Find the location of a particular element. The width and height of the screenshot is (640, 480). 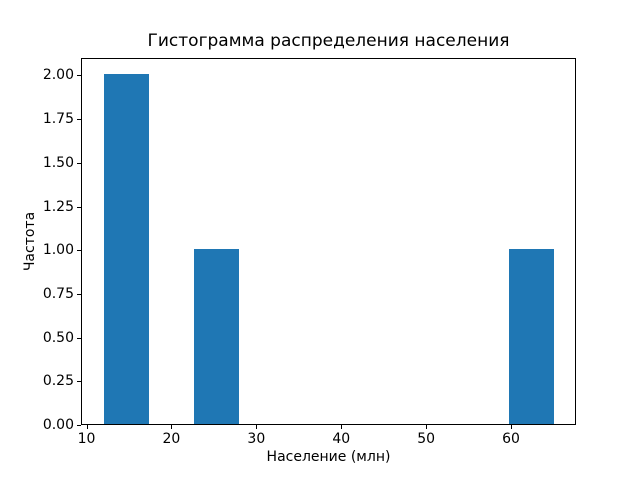

x-axis-label: Население (млн) is located at coordinates (328, 457).